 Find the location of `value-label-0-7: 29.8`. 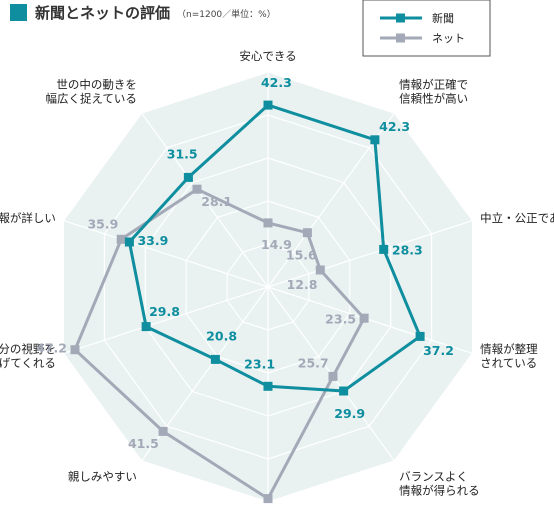

value-label-0-7: 29.8 is located at coordinates (164, 311).